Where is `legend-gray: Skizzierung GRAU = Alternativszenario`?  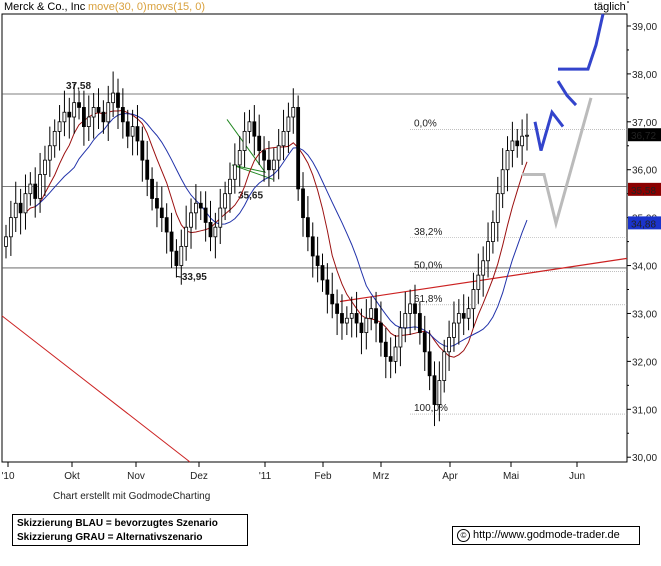 legend-gray: Skizzierung GRAU = Alternativszenario is located at coordinates (110, 537).